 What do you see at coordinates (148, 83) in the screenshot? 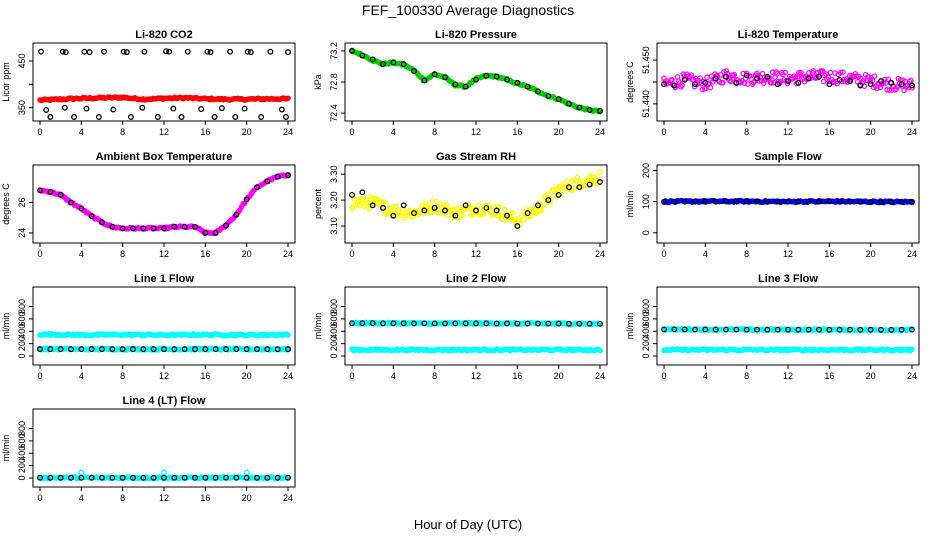
I see `panel-1: Li-820 CO2 Licor ppm 350 450 0 4 8 12 16 20 24` at bounding box center [148, 83].